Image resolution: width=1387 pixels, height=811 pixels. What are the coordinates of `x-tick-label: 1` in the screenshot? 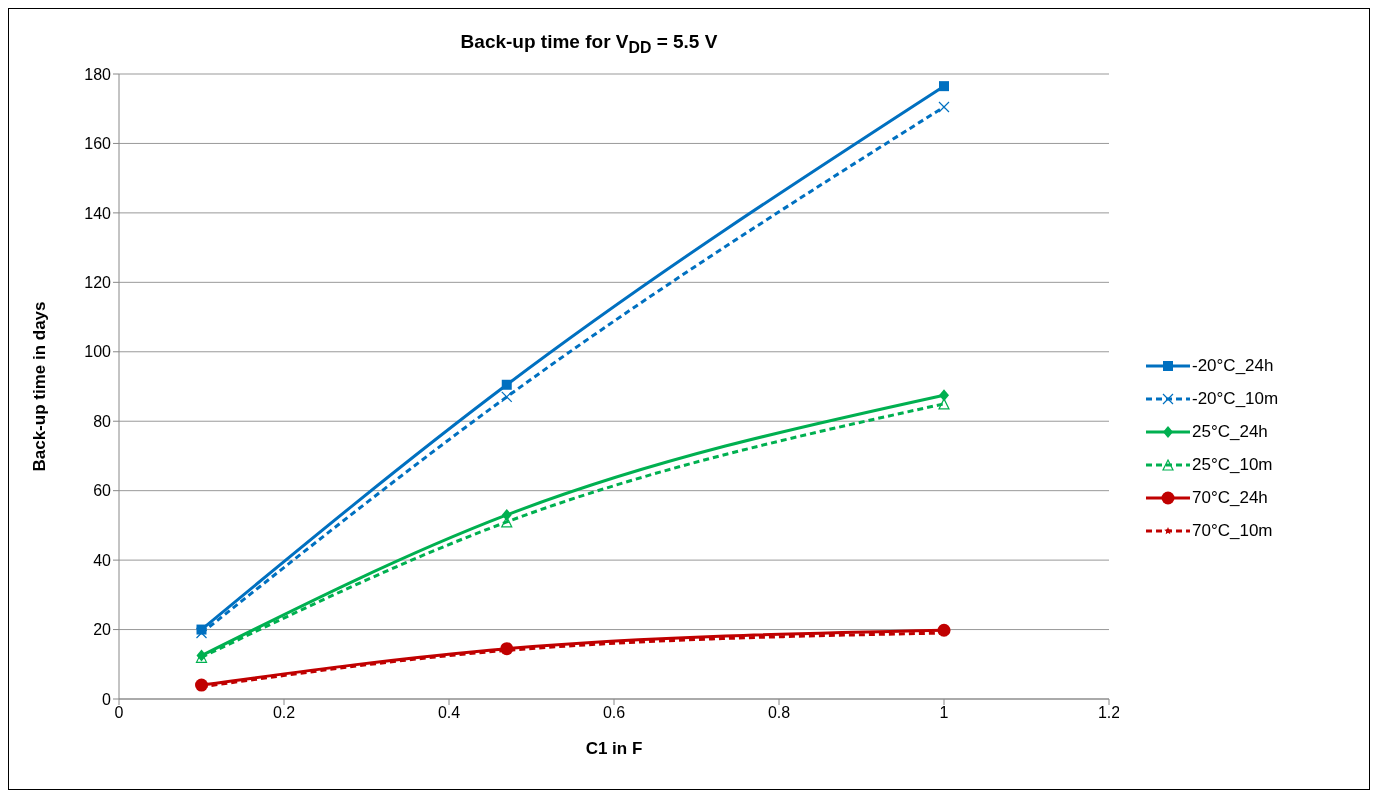 It's located at (944, 713).